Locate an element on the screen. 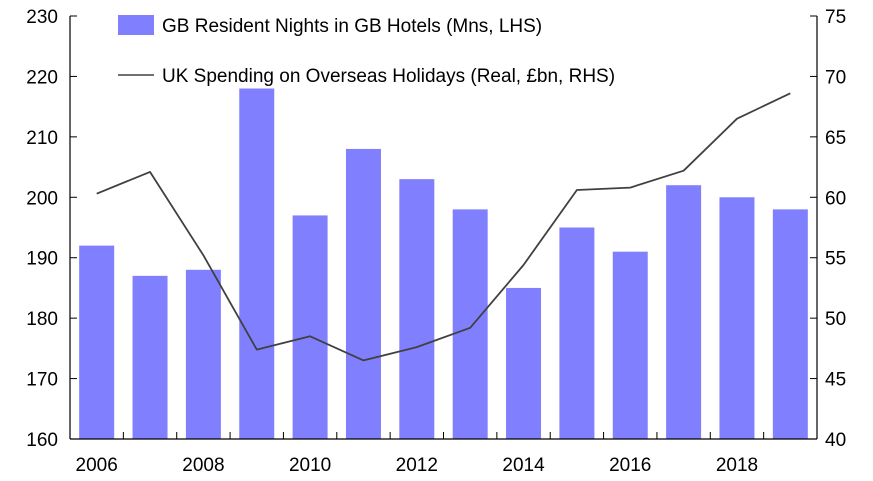 This screenshot has width=873, height=481. y-right-tick-label: 60 is located at coordinates (835, 198).